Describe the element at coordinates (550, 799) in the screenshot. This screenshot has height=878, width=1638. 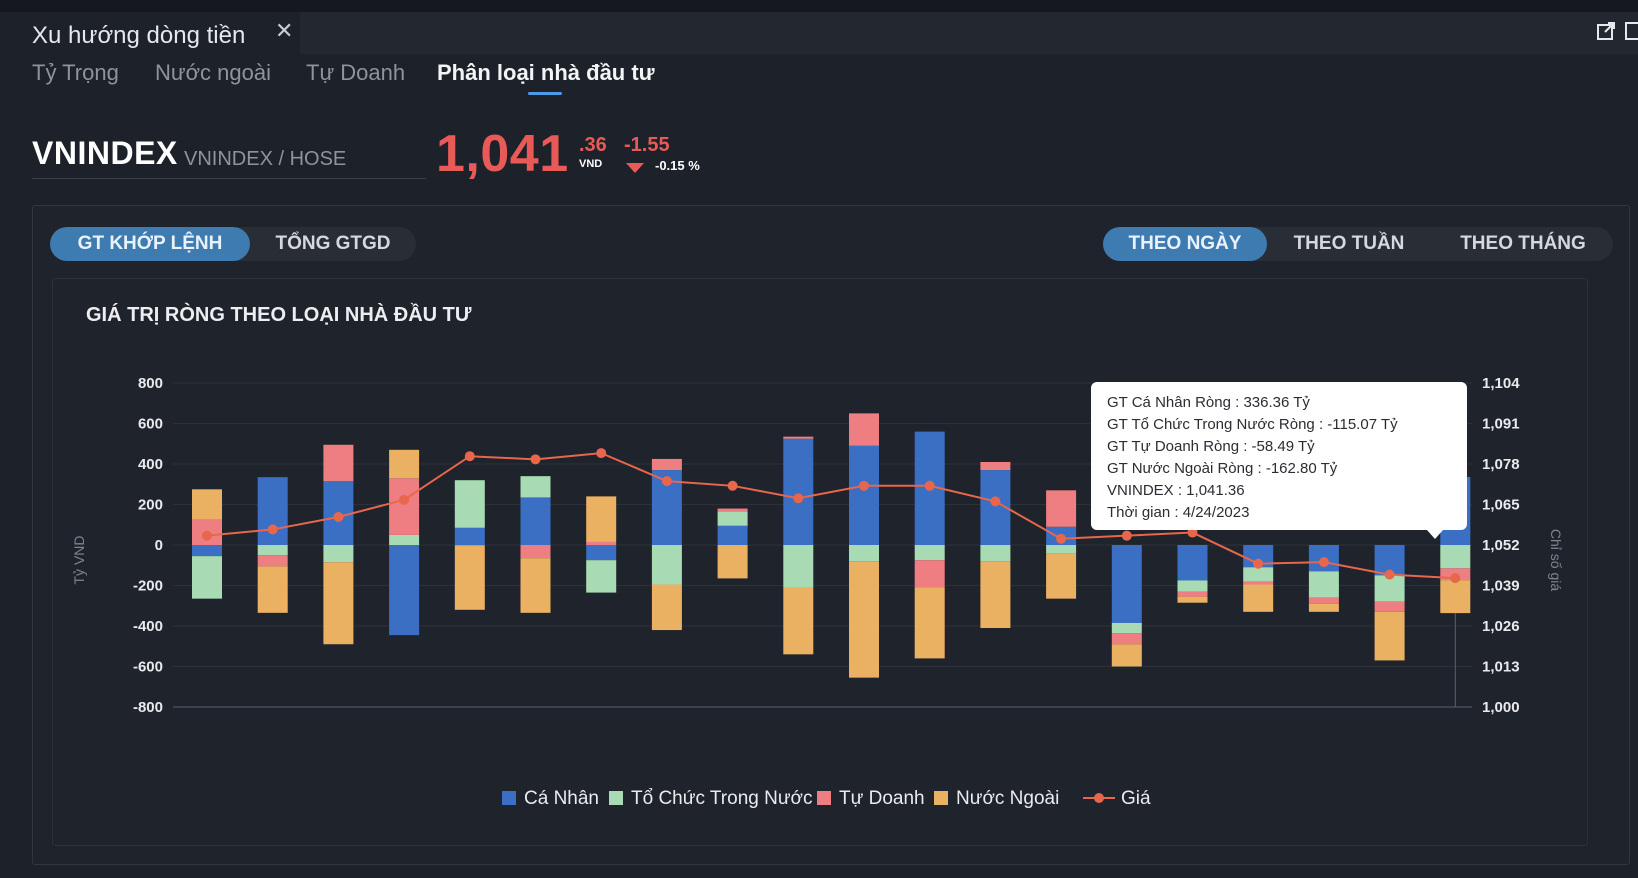
I see `legend-ca-nhan: Cá Nhân` at that location.